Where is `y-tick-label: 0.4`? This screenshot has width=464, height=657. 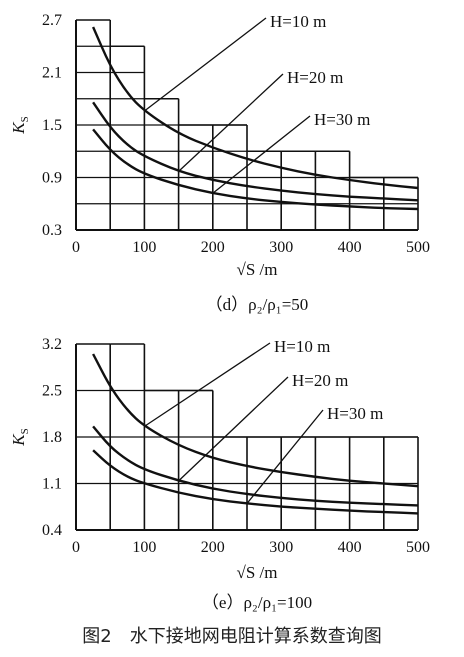
y-tick-label: 0.4 is located at coordinates (52, 530).